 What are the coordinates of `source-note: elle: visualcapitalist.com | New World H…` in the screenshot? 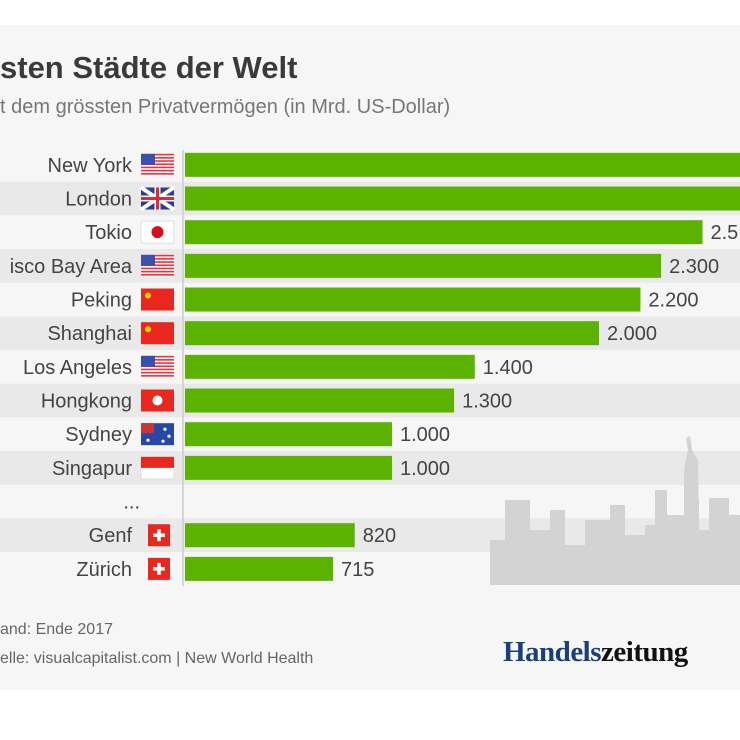 It's located at (157, 658).